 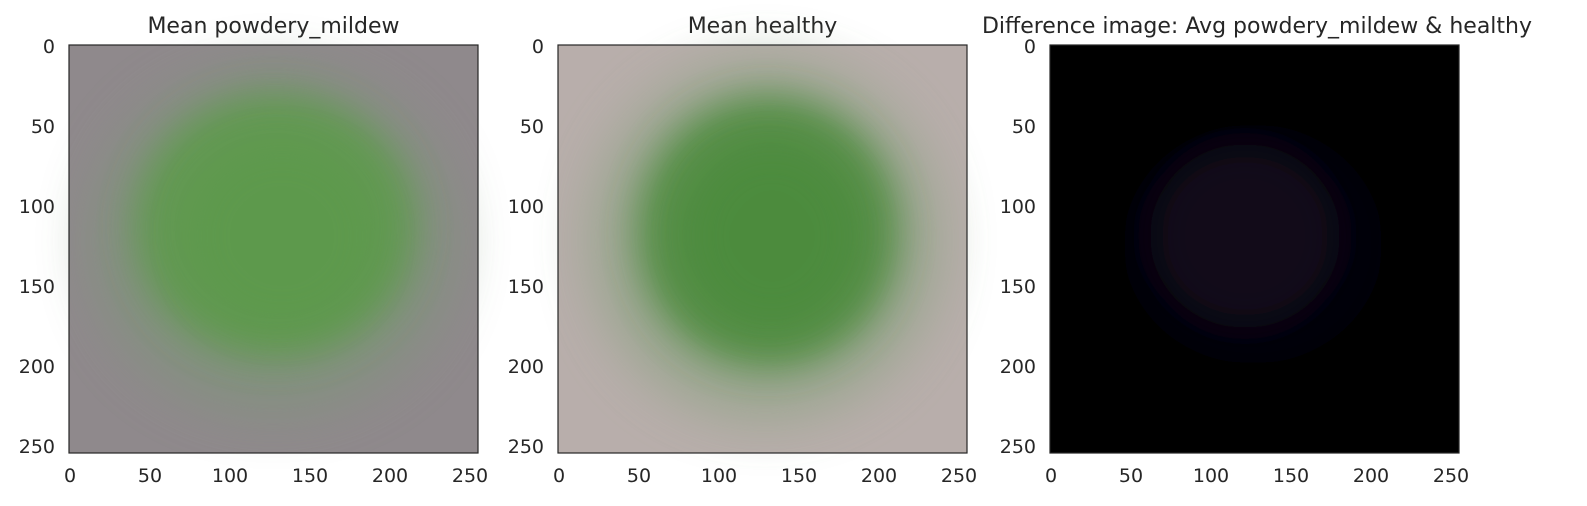 I want to click on panel-1-y-ticks: 0 50 100 150 200 250, so click(x=37, y=247).